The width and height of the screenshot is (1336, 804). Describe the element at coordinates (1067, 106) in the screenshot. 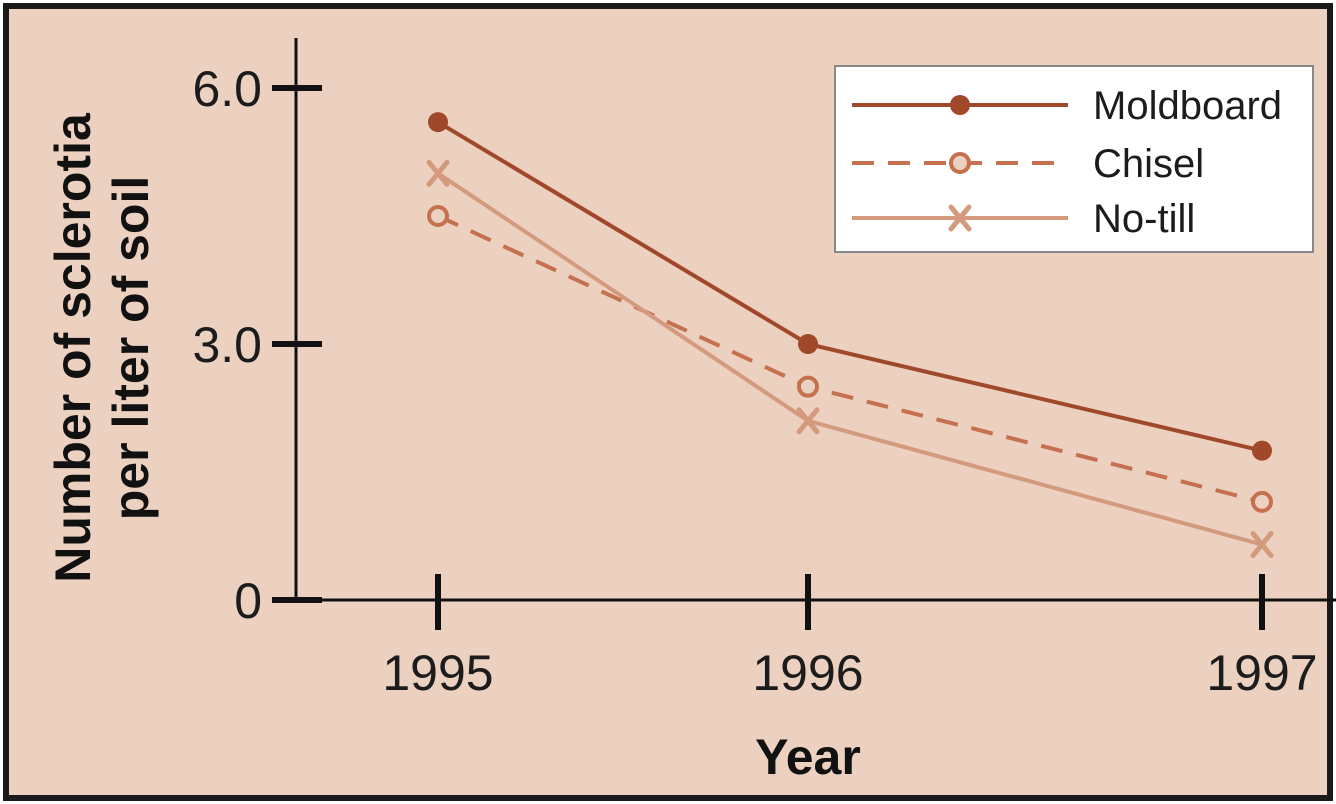

I see `legend-item: Moldboard` at that location.